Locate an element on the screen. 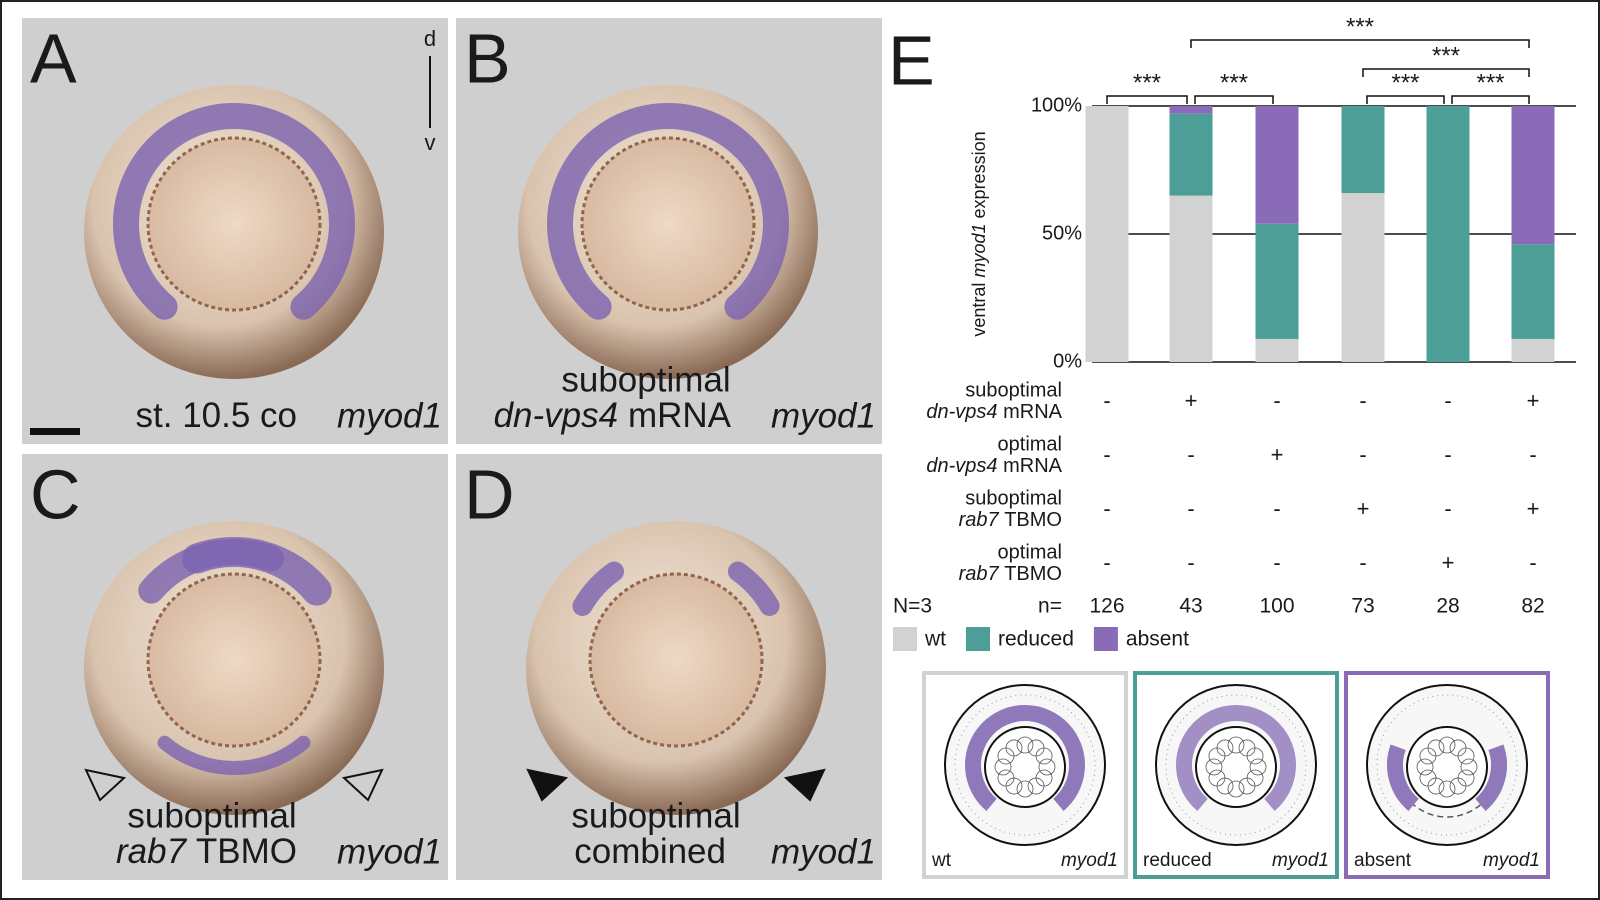 This screenshot has width=1600, height=900. n-value: 43 is located at coordinates (1190, 606).